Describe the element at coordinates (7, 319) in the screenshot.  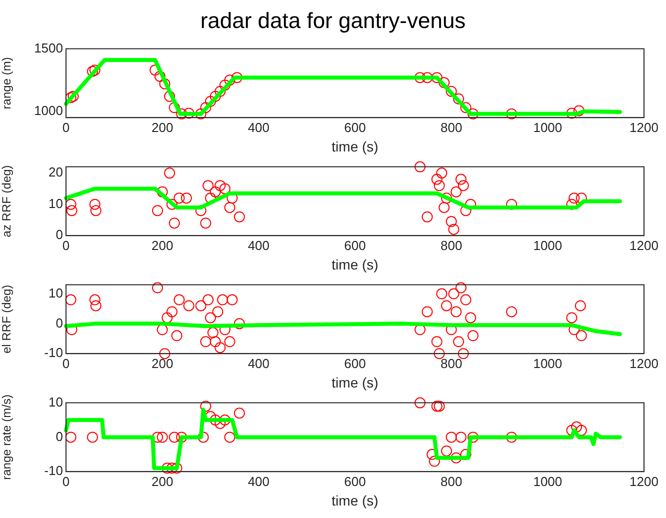
I see `y-axis-title: el RRF (deg)` at that location.